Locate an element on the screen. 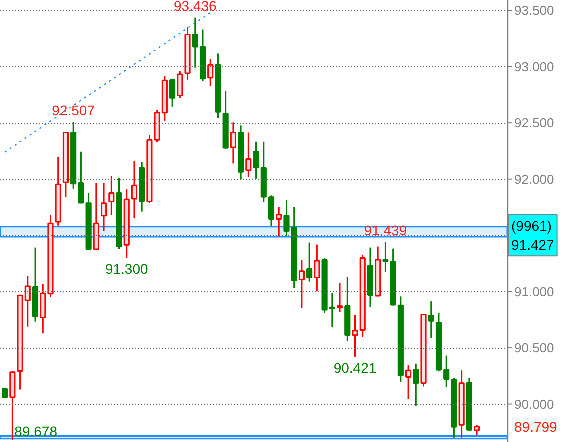 The width and height of the screenshot is (577, 442). y-tick-label: 92.500 is located at coordinates (534, 123).